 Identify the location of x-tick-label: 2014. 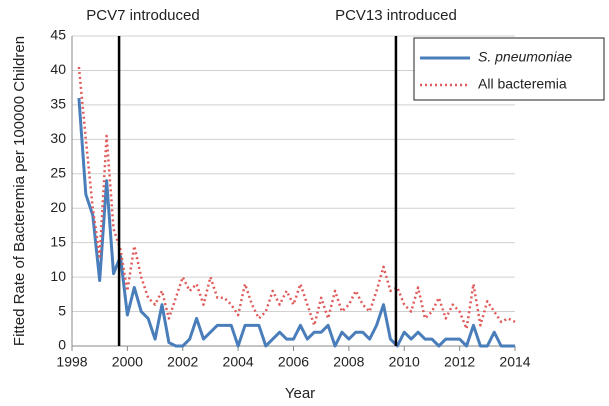
(514, 362).